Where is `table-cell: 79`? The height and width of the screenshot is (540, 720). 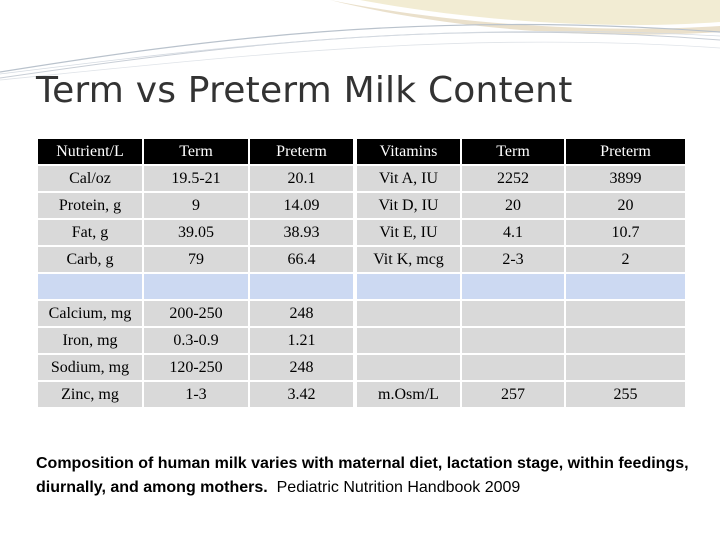 table-cell: 79 is located at coordinates (196, 259).